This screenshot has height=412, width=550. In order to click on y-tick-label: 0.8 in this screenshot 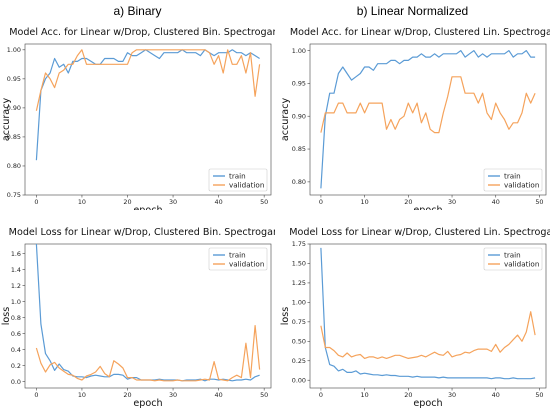, I will do `click(16, 318)`.